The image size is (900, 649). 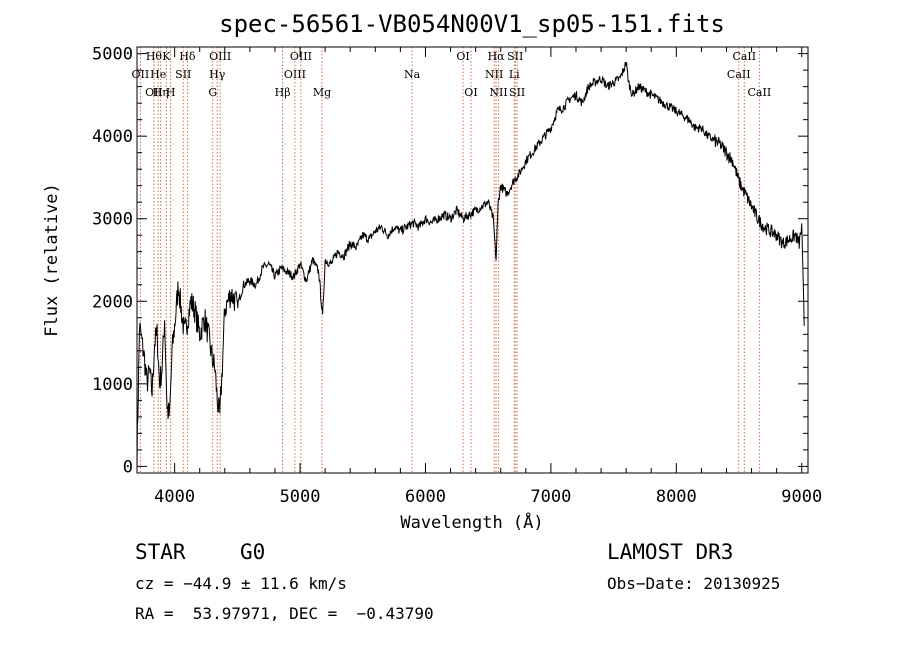 I want to click on line-label-8: Hδ, so click(x=187, y=56).